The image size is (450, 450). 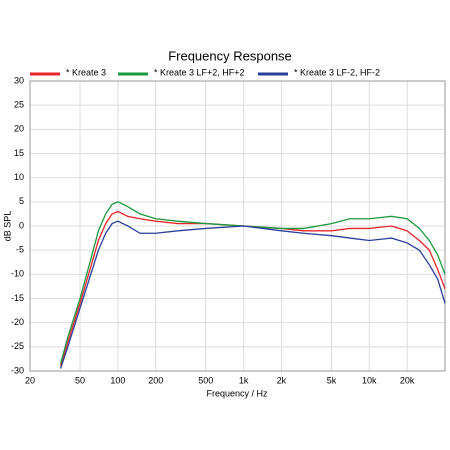 I want to click on x-tick-label: 10k, so click(x=369, y=380).